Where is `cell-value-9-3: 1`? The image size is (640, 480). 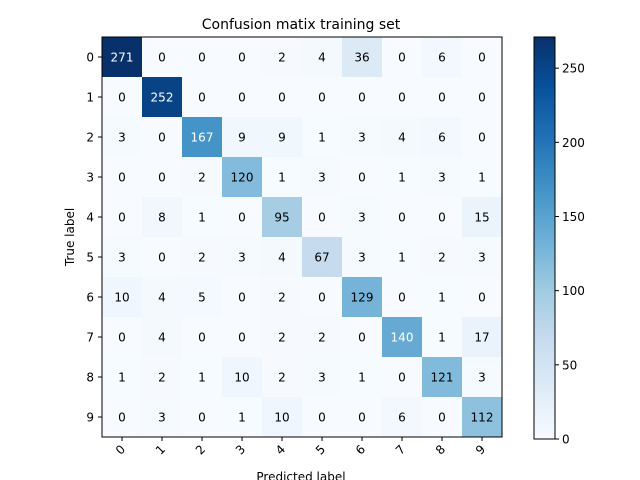
cell-value-9-3: 1 is located at coordinates (242, 418).